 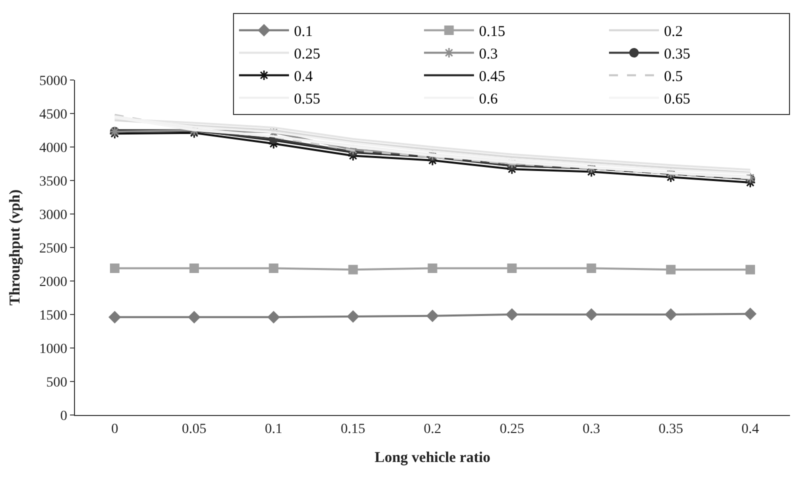 What do you see at coordinates (53, 114) in the screenshot?
I see `y-tick-label: 4500` at bounding box center [53, 114].